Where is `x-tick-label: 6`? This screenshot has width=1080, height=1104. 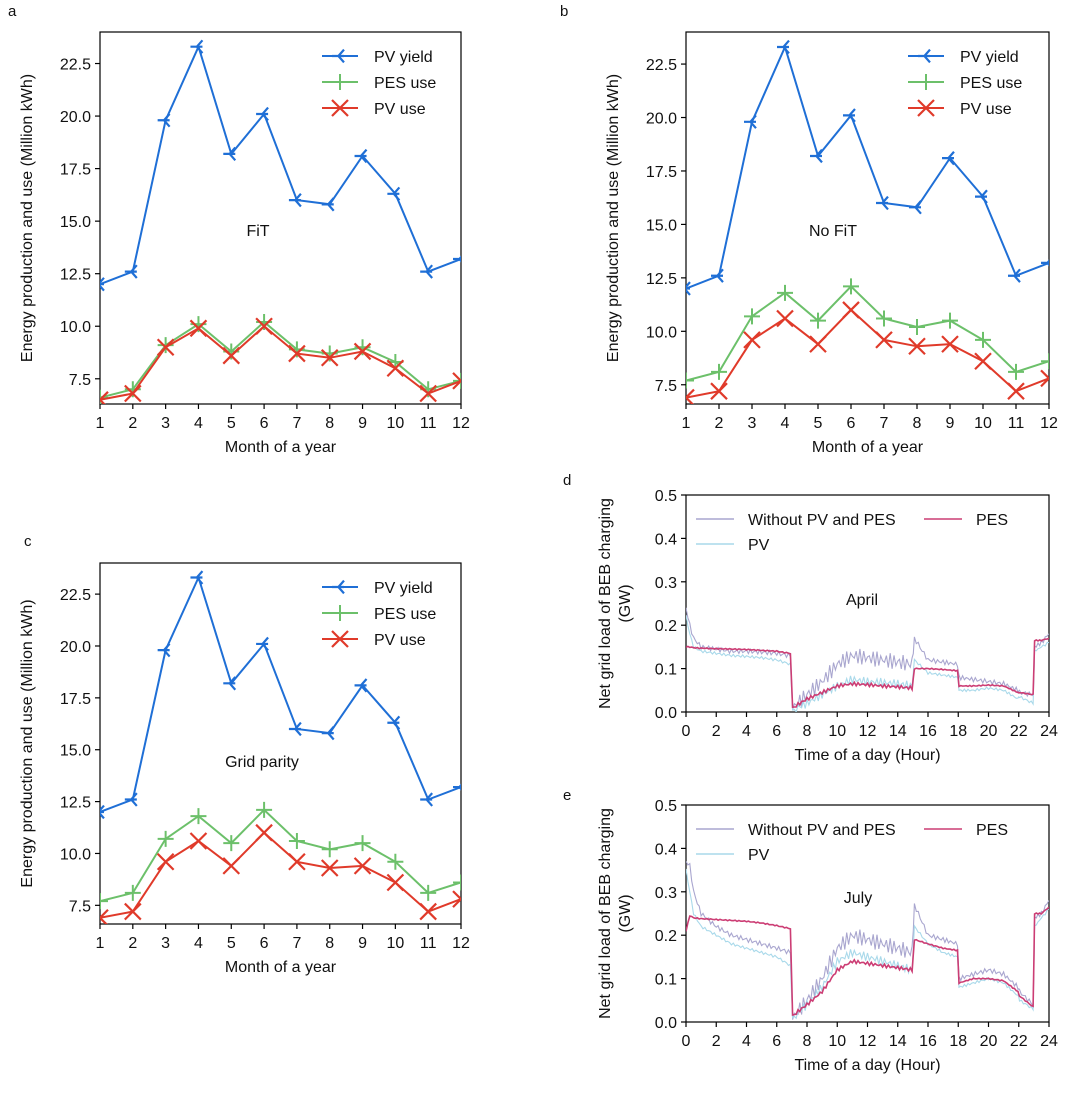
x-tick-label: 6 is located at coordinates (851, 423).